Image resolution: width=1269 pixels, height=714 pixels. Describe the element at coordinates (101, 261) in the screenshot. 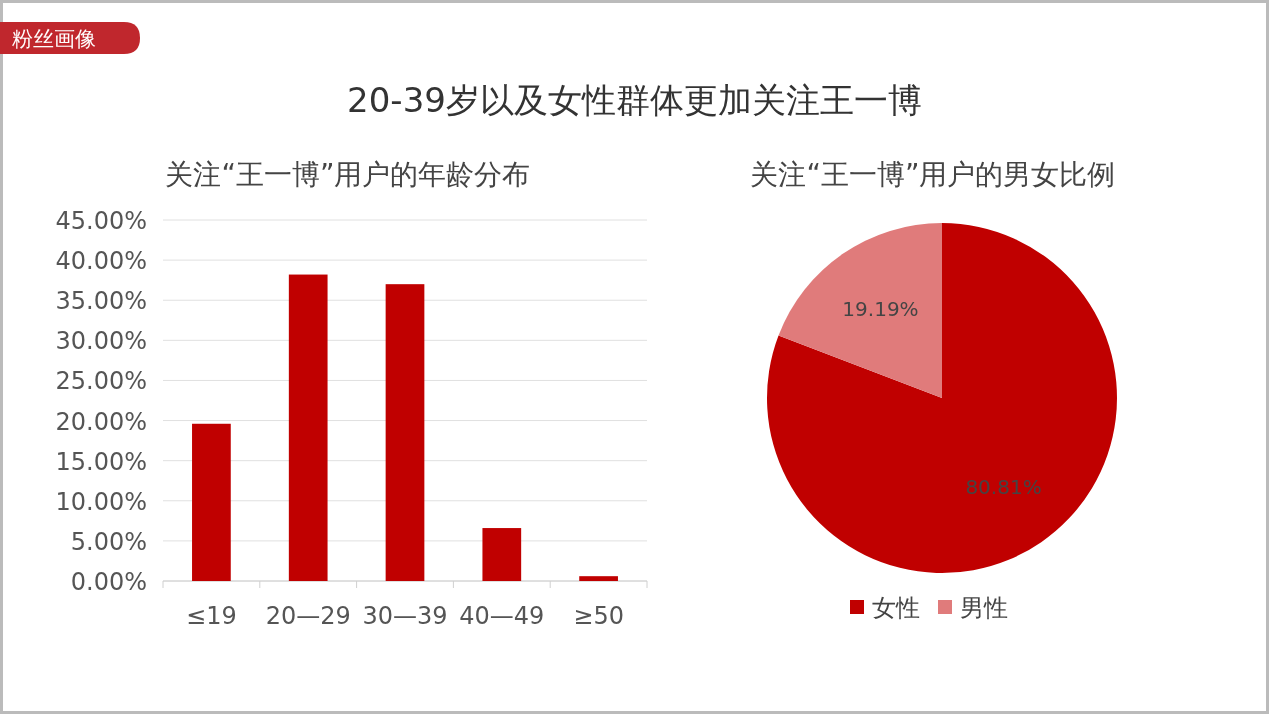

I see `y-tick-label: 40.00%` at that location.